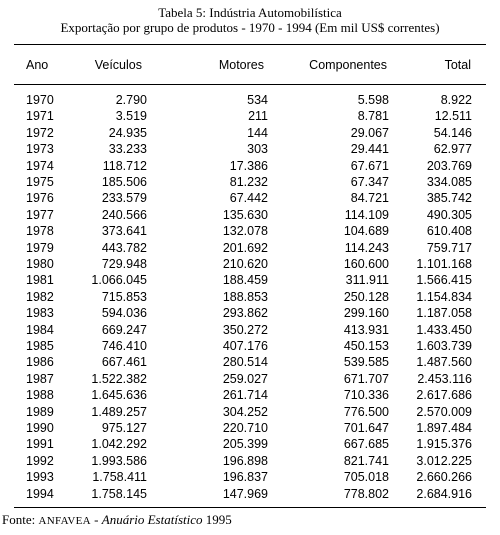 This screenshot has height=535, width=500. I want to click on cell-componentes: 821.741, so click(366, 460).